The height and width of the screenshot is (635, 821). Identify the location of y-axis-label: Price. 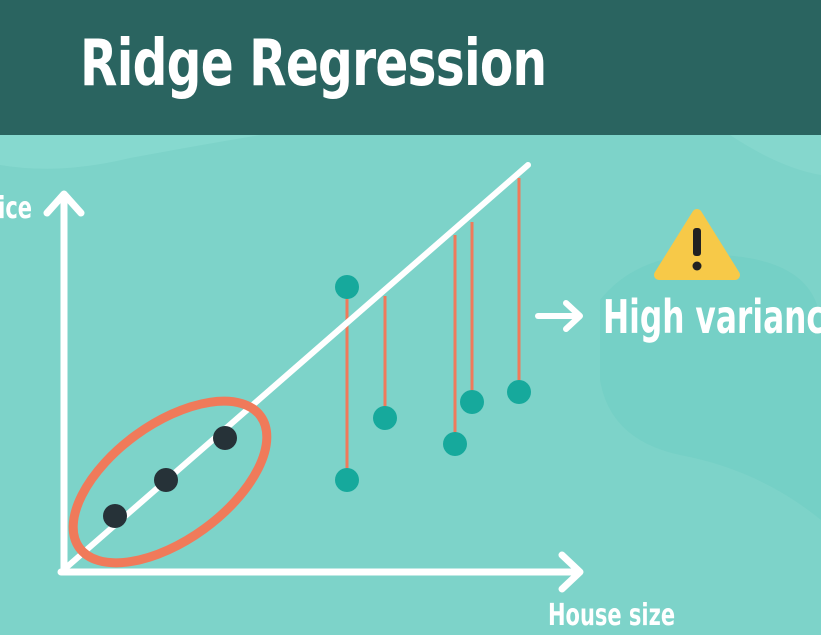
(16, 208).